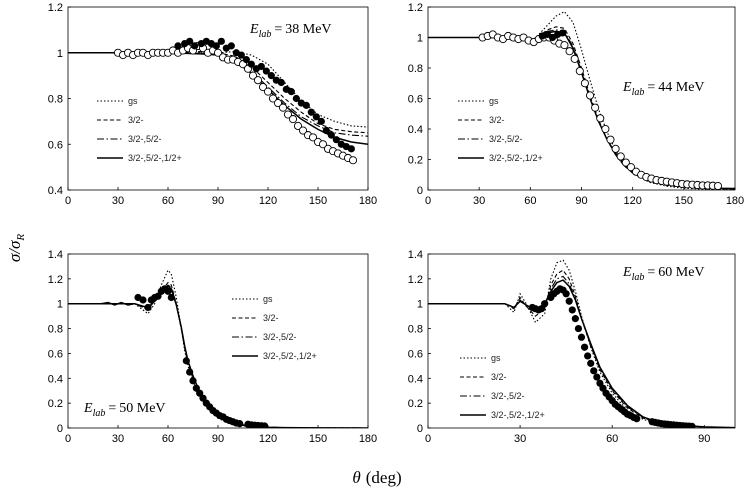 This screenshot has width=747, height=492. What do you see at coordinates (516, 158) in the screenshot?
I see `legend-entry: 3/2-,5/2-,1/2+` at bounding box center [516, 158].